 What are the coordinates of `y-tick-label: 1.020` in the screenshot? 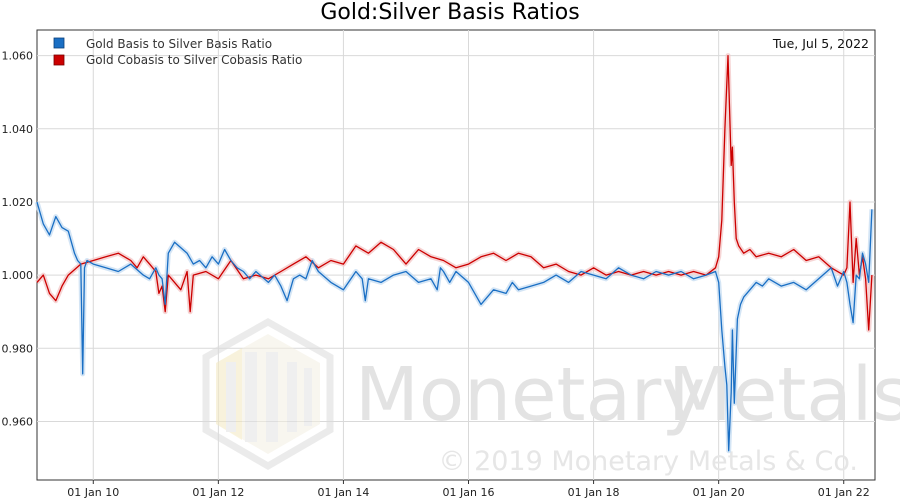 It's located at (18, 202).